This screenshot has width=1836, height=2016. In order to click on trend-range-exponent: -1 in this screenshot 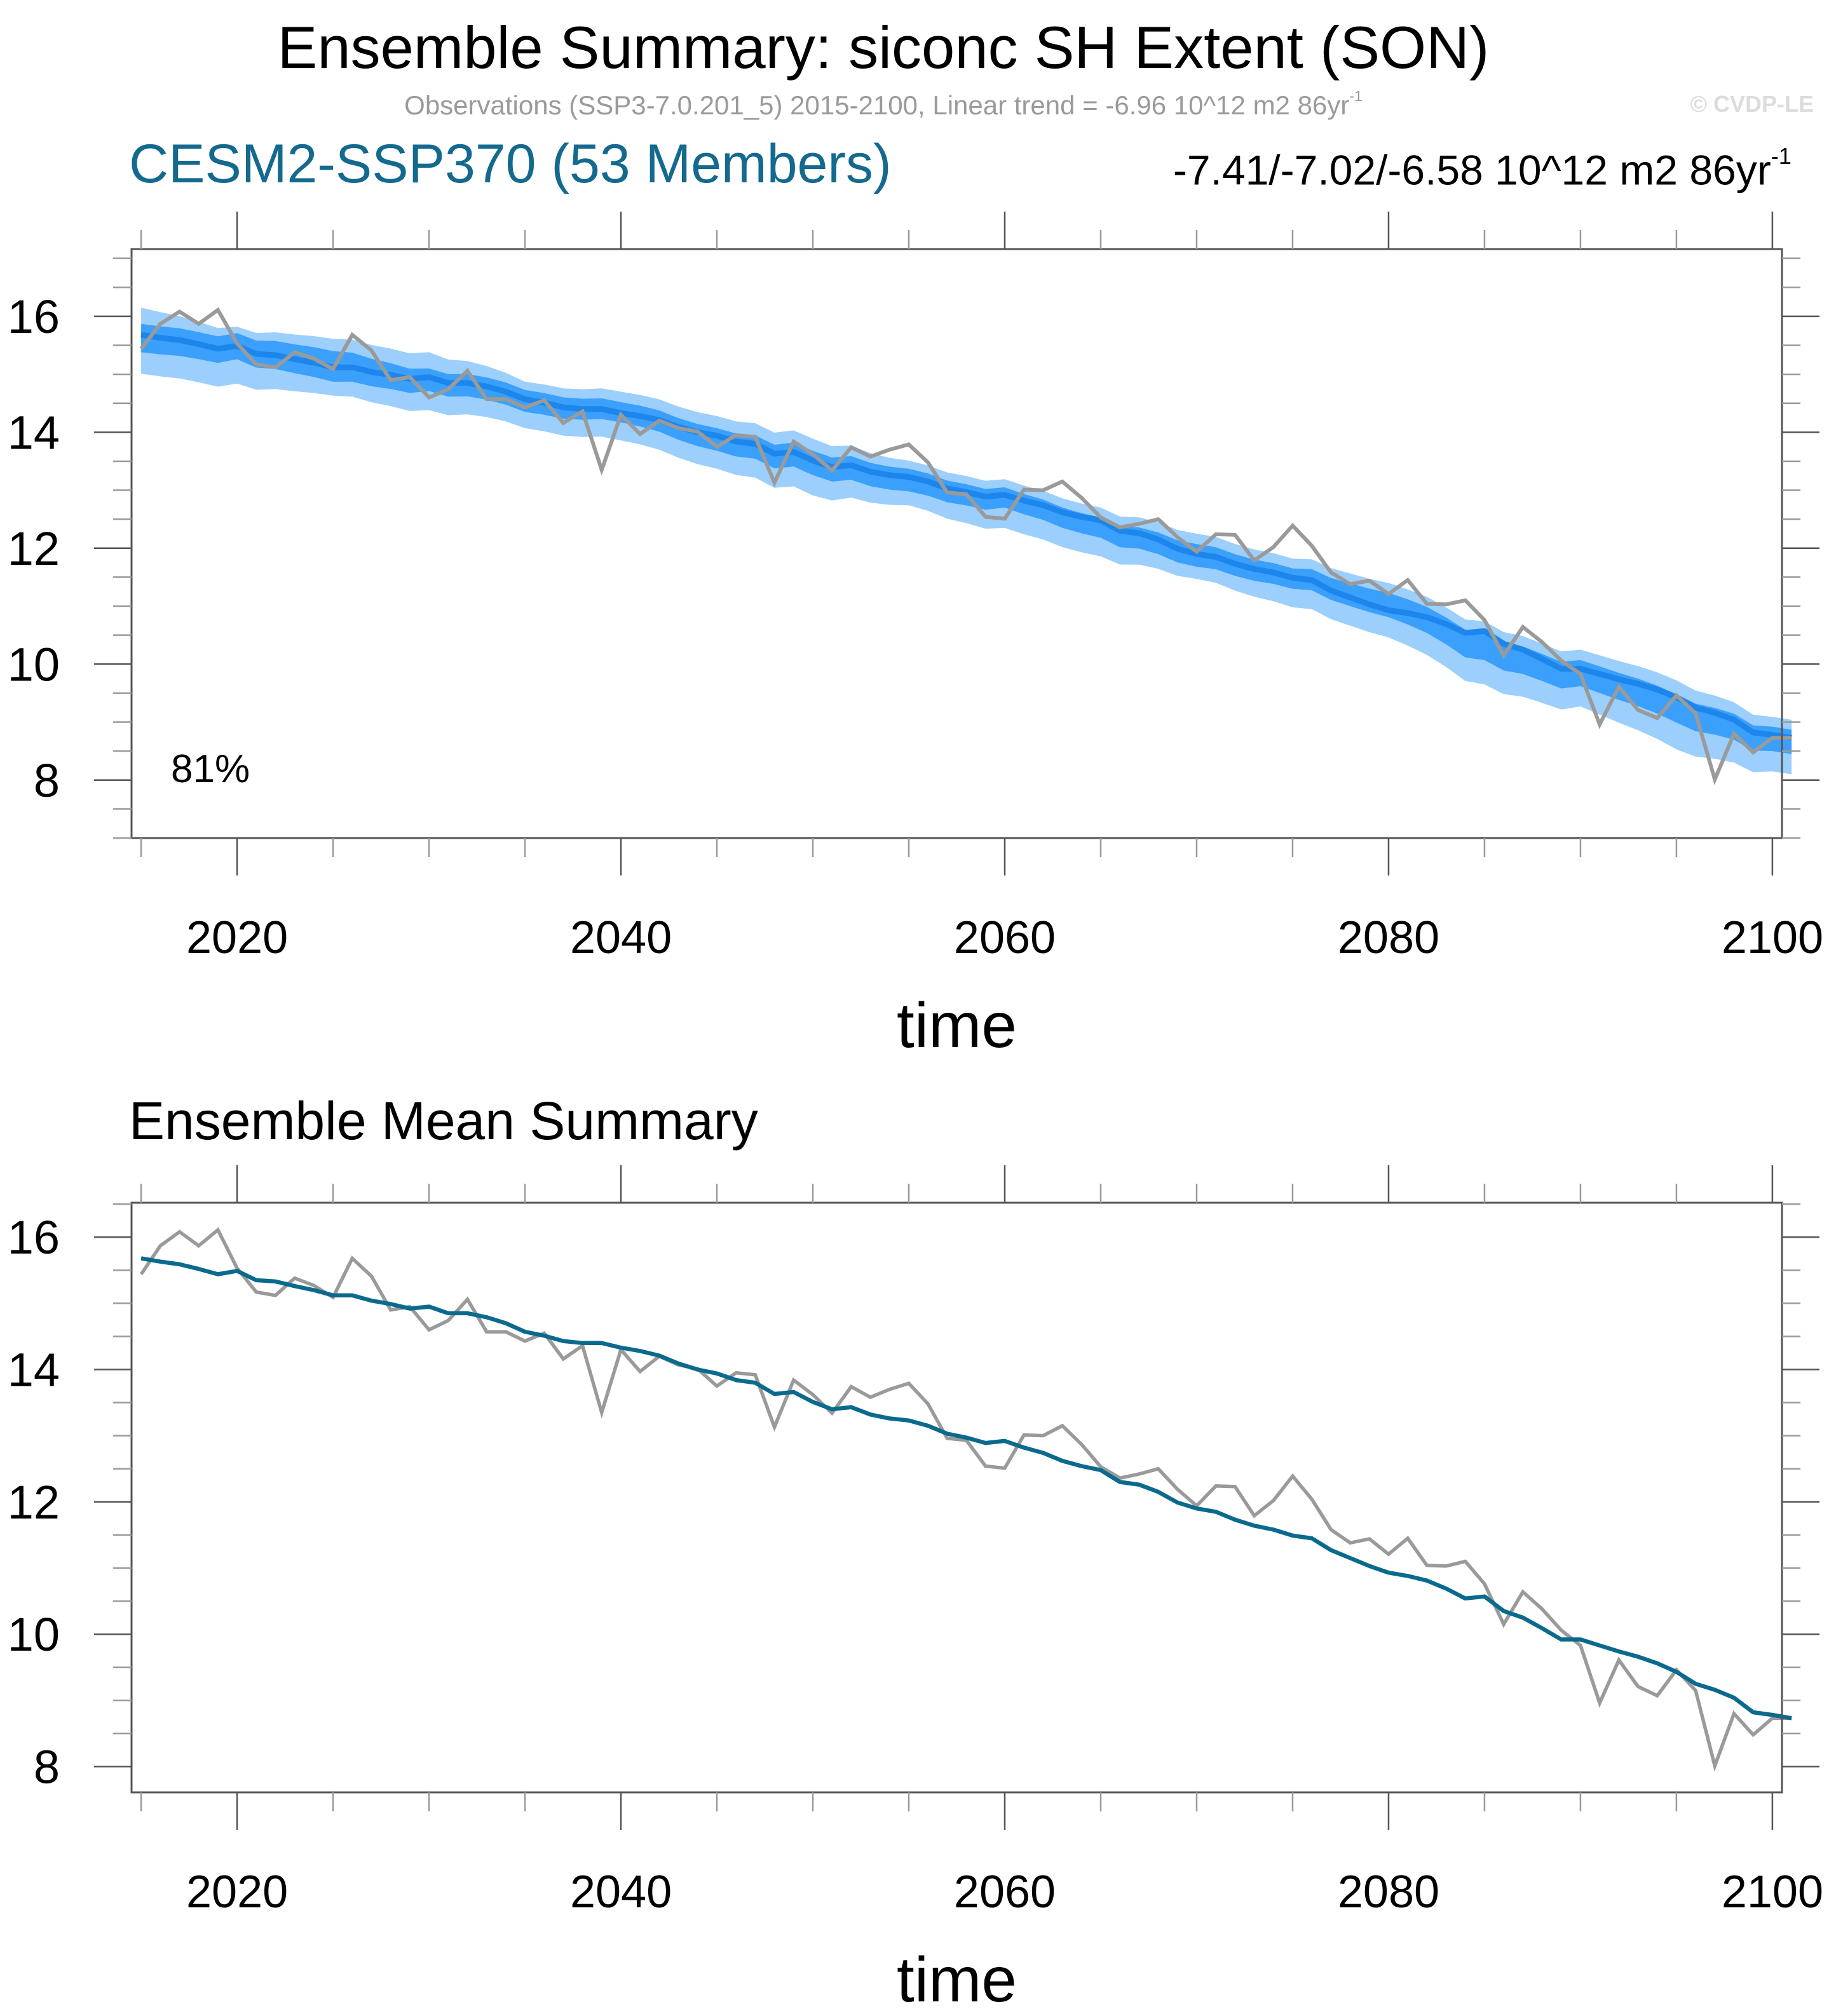, I will do `click(1781, 156)`.